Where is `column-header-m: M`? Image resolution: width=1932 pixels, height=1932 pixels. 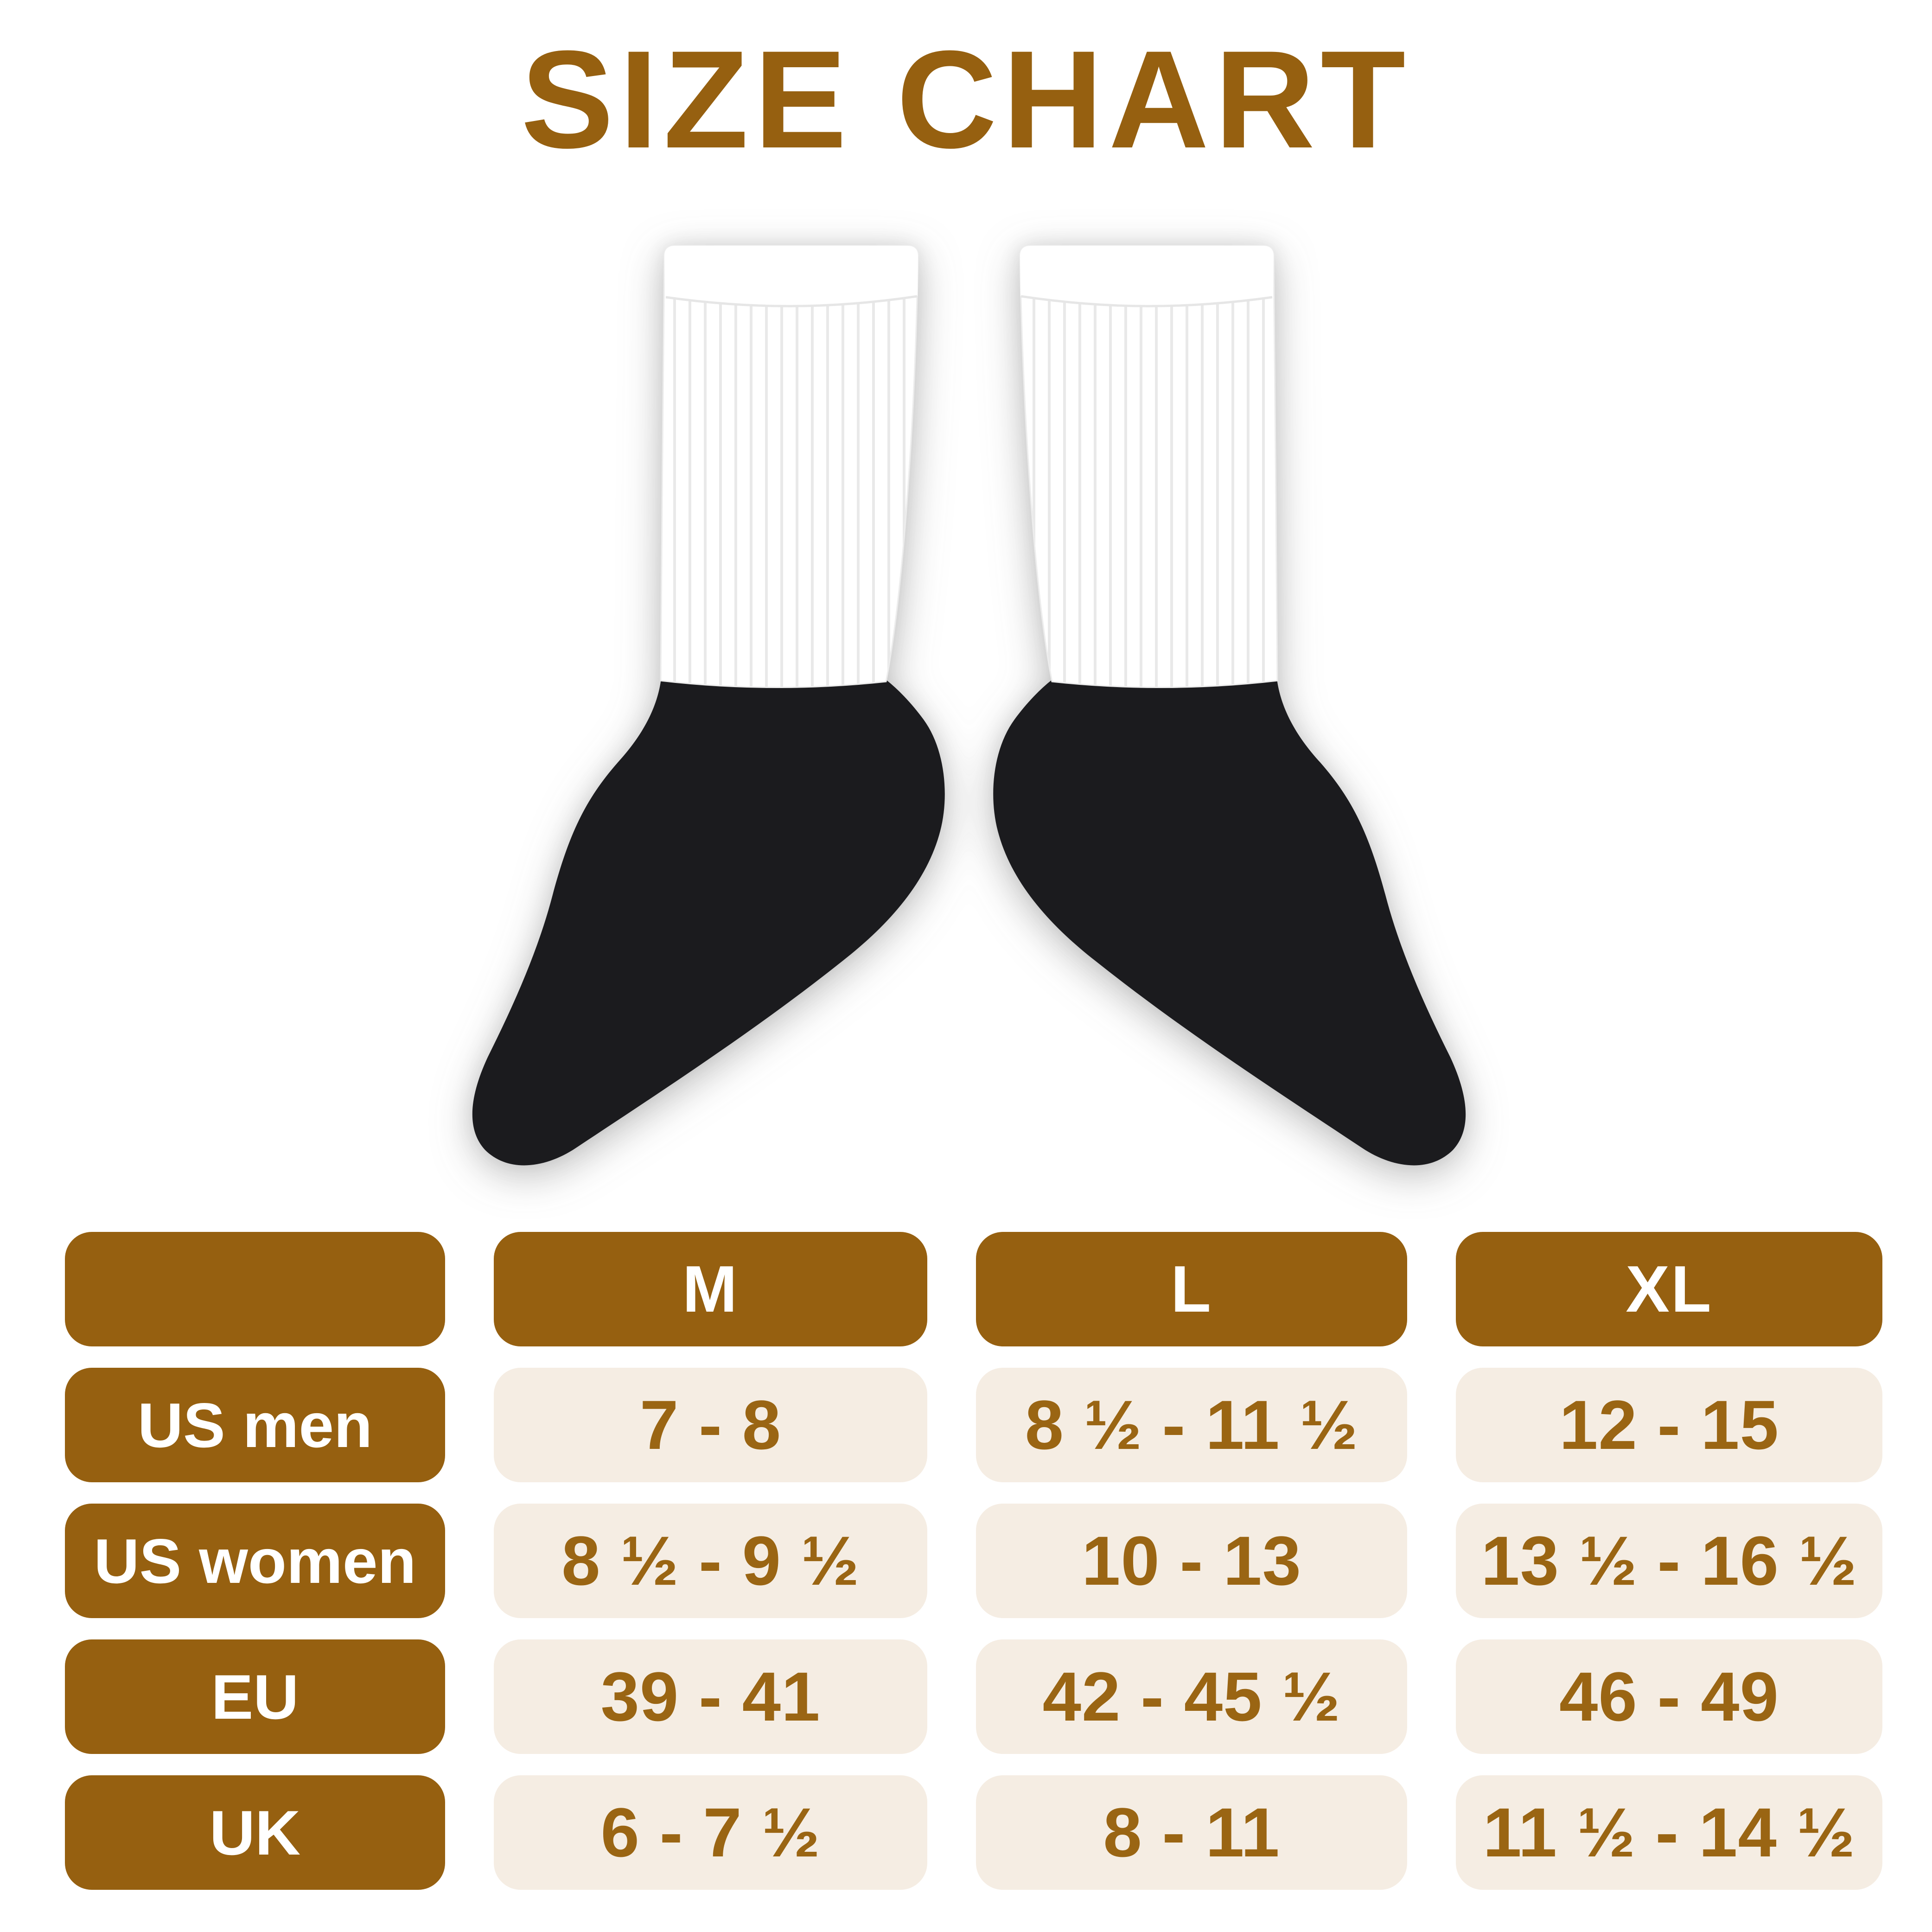 column-header-m: M is located at coordinates (710, 1289).